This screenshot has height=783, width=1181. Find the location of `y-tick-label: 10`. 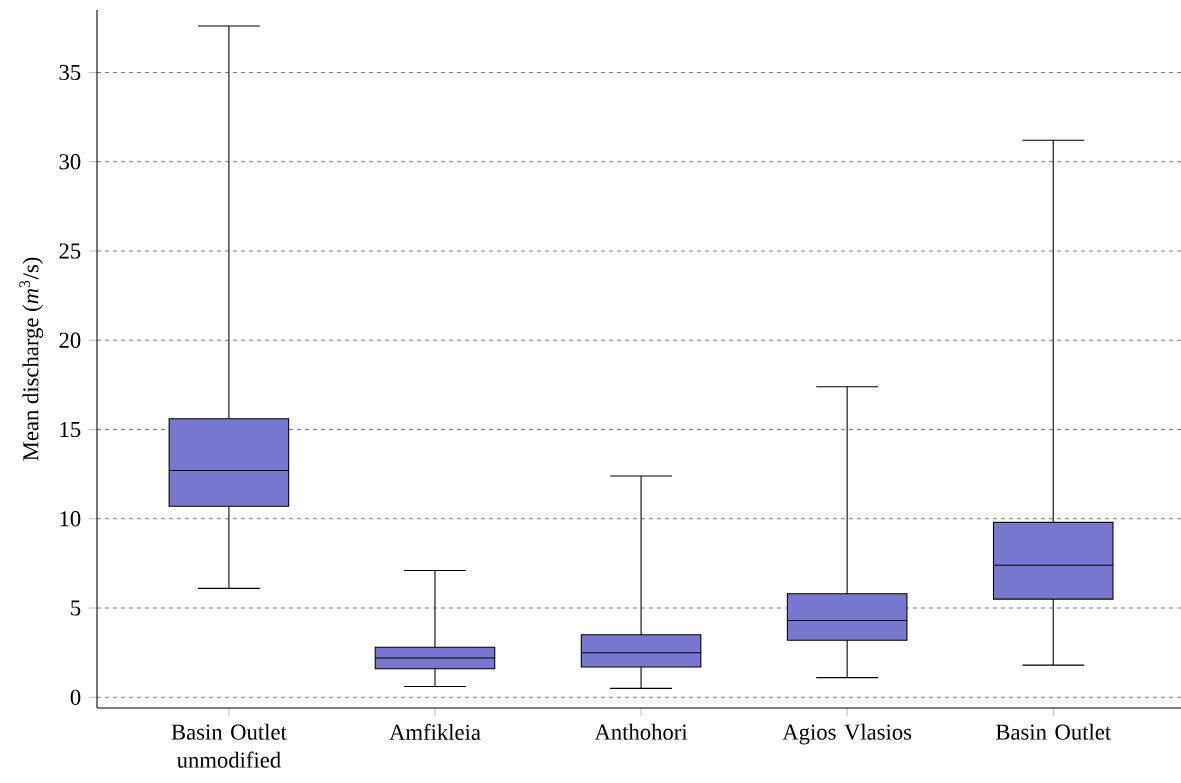

y-tick-label: 10 is located at coordinates (70, 519).